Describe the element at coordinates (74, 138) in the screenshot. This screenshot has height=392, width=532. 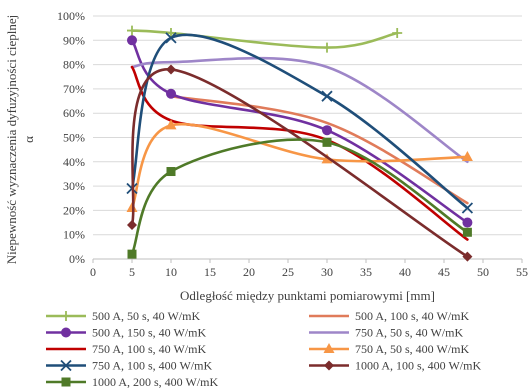
I see `y-tick-label: 50%` at that location.